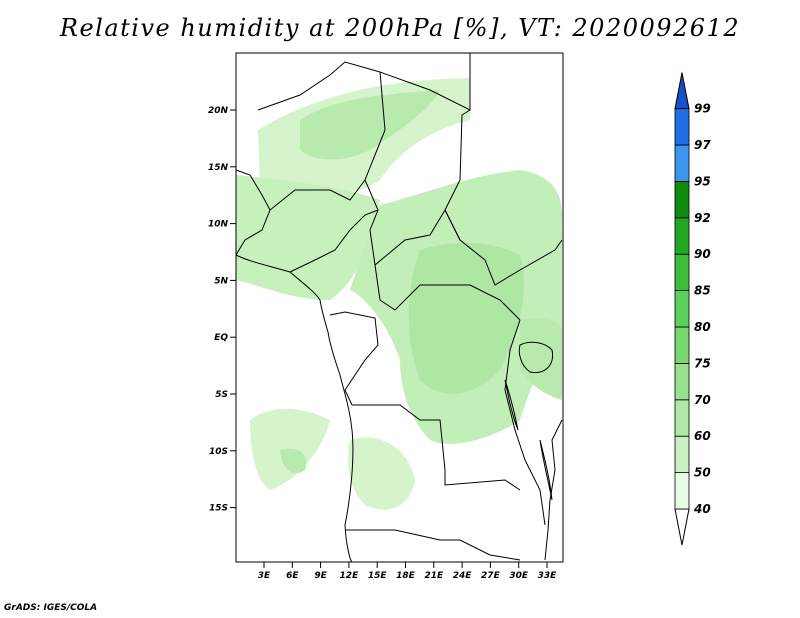 This screenshot has height=618, width=800. Describe the element at coordinates (406, 576) in the screenshot. I see `lon-tick-label: 18E` at that location.